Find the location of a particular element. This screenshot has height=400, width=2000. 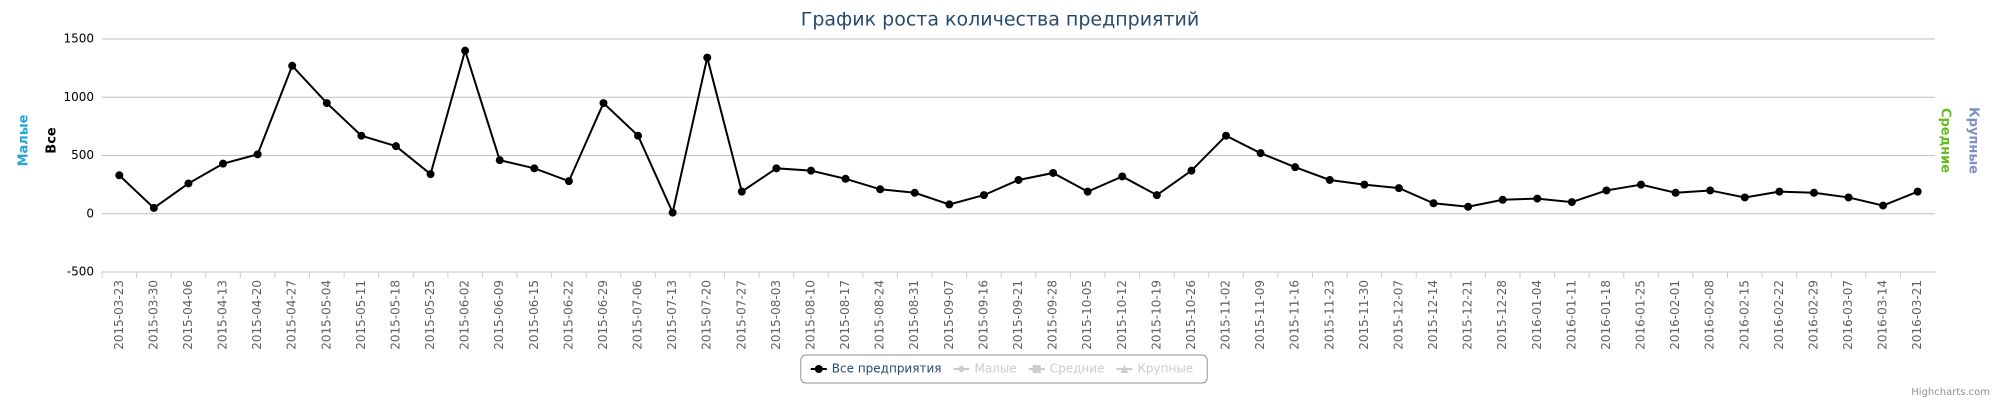

x-tick-label: 2015-11-23 is located at coordinates (1329, 315).